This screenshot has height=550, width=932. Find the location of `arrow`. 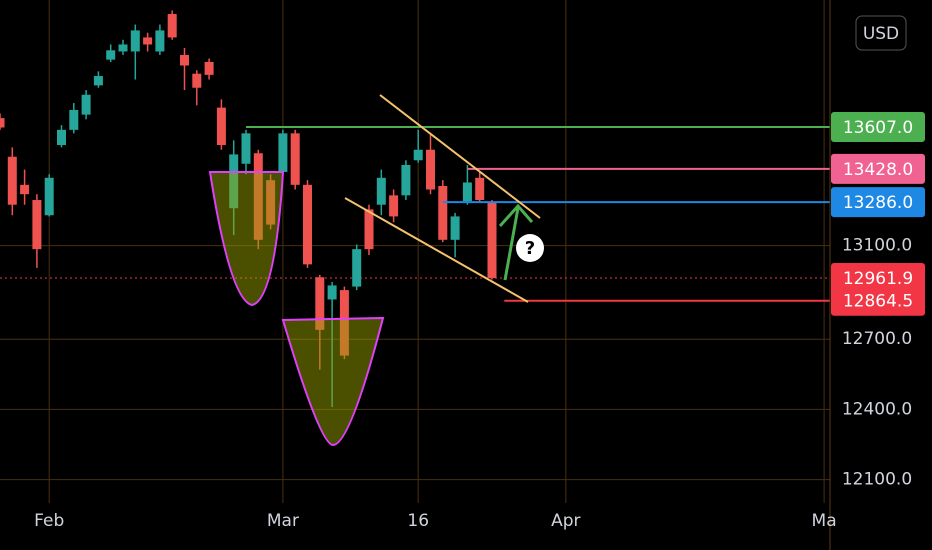

arrow is located at coordinates (511, 244).